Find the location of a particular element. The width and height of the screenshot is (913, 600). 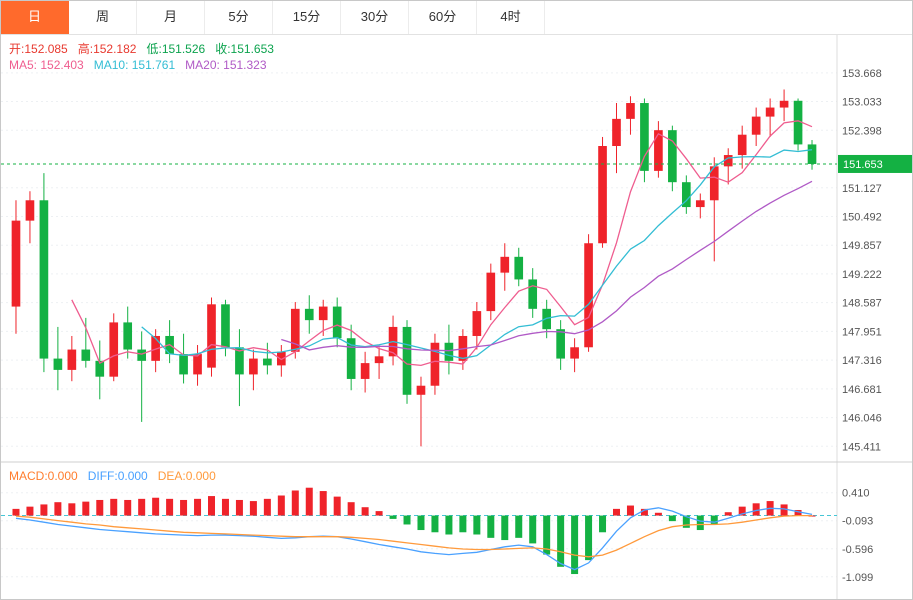

period-tab: 4时 is located at coordinates (511, 17).